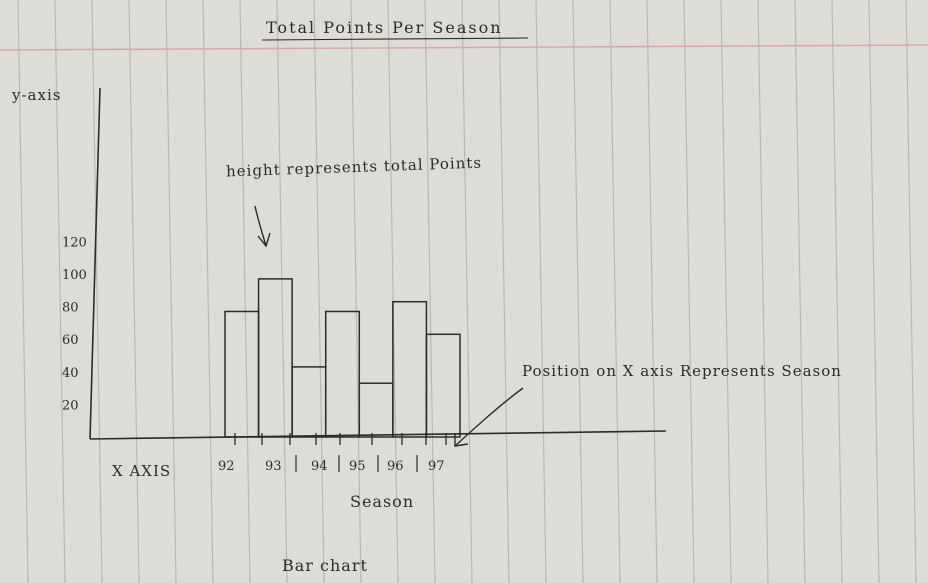  What do you see at coordinates (70, 405) in the screenshot?
I see `y-tick-label: 20` at bounding box center [70, 405].